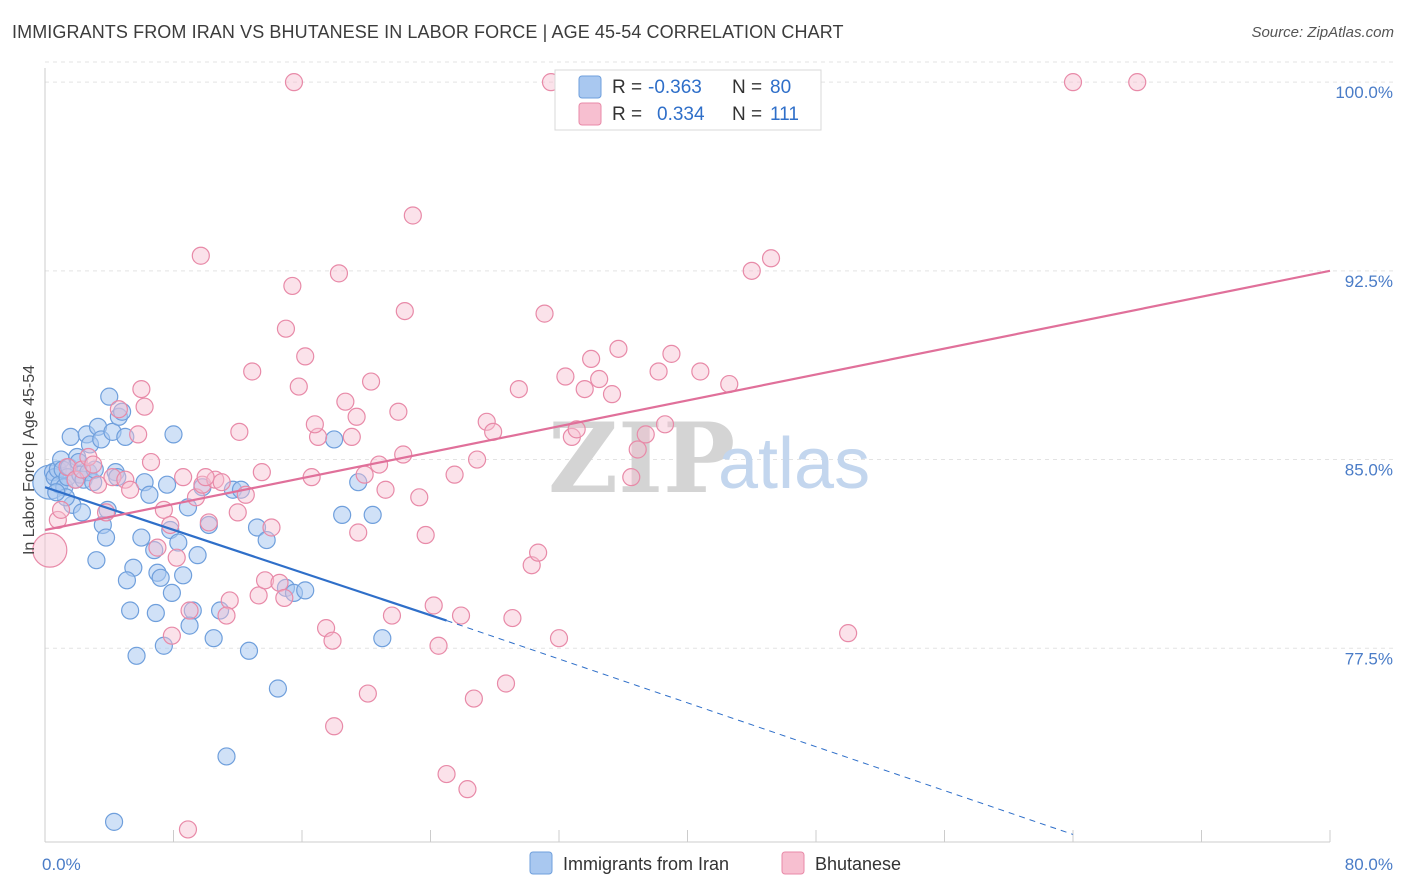  I want to click on legend-n-value-bhutanese: 111, so click(784, 114).